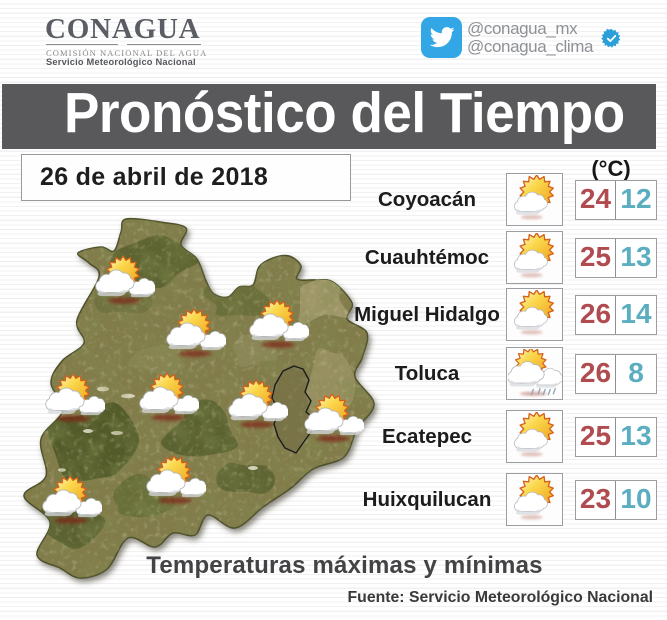  I want to click on twitter-handle-secondary: @conagua_clima, so click(530, 46).